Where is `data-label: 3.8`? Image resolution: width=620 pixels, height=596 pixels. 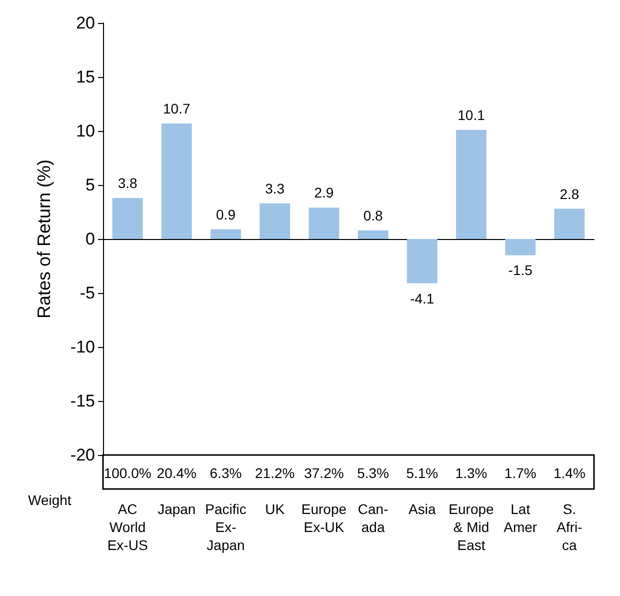 data-label: 3.8 is located at coordinates (128, 182).